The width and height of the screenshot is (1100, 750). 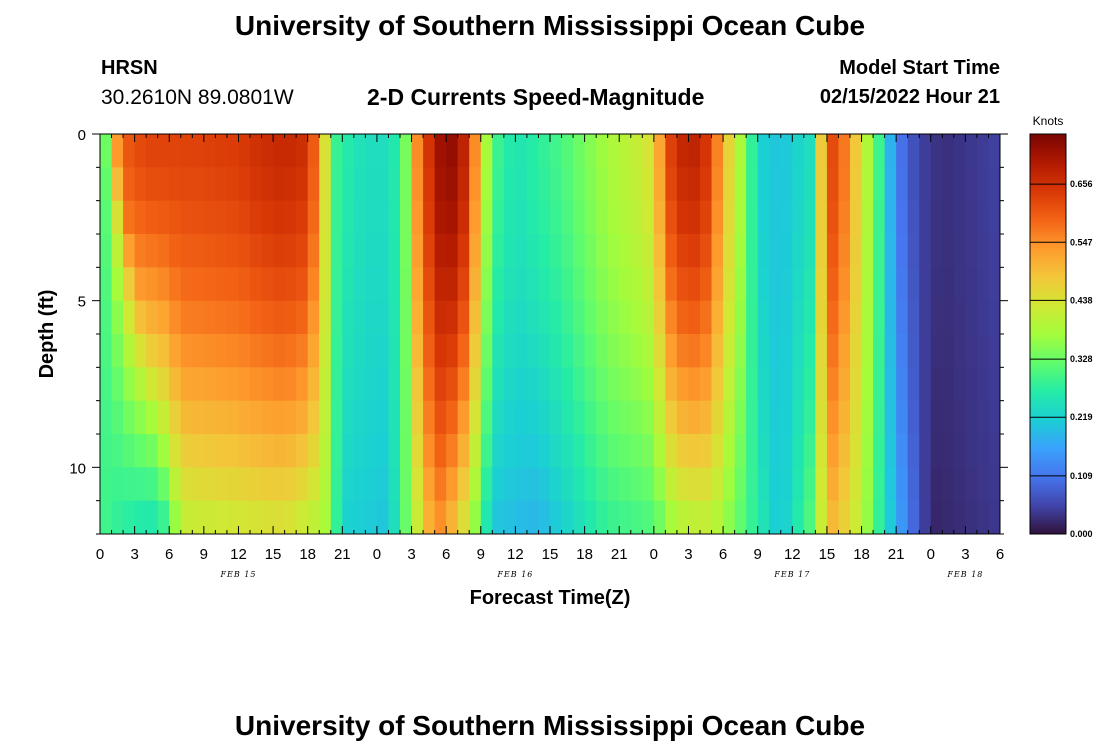 I want to click on colorbar-tick-label: 0.547, so click(x=1081, y=242).